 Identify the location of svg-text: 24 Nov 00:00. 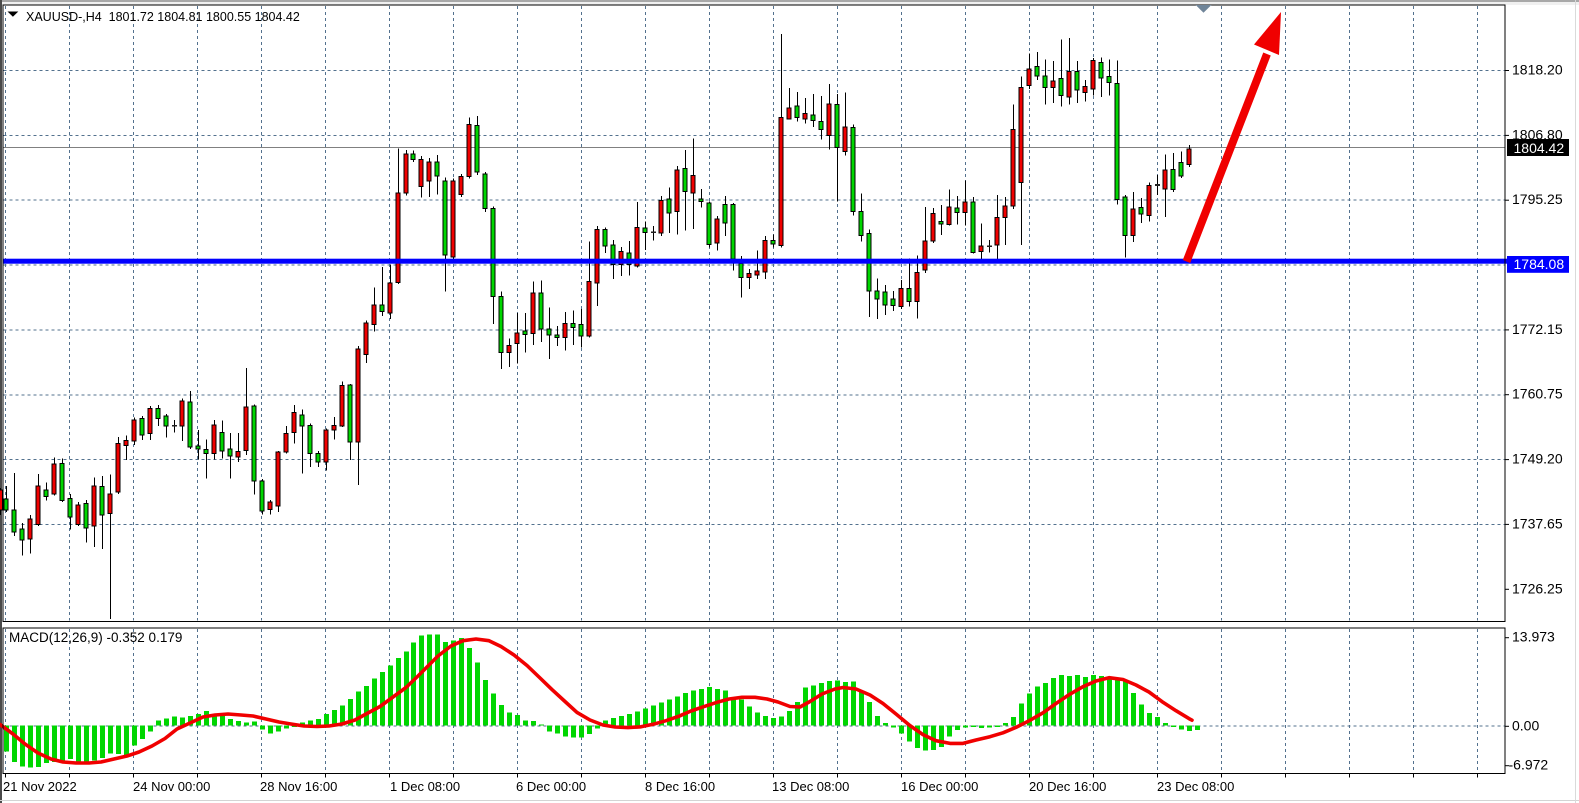
(171, 786).